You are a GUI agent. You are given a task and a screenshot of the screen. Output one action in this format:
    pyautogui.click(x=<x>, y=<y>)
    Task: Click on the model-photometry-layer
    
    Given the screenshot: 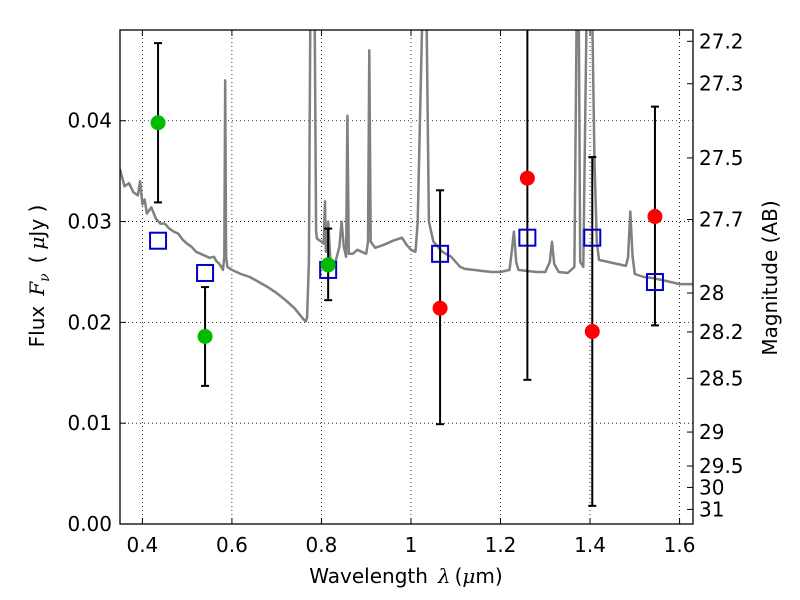 What is the action you would take?
    pyautogui.click(x=406, y=260)
    